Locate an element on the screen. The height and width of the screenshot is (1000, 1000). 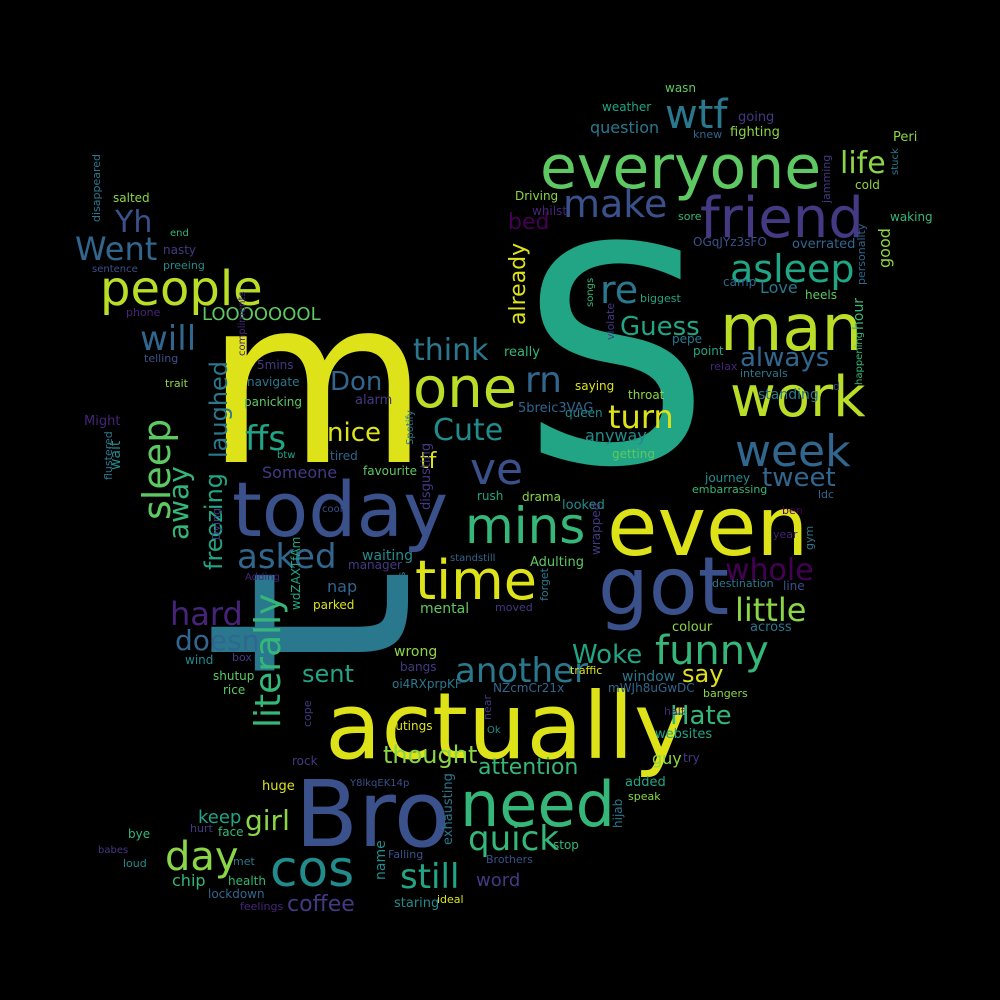
cloud-word: hour is located at coordinates (859, 314).